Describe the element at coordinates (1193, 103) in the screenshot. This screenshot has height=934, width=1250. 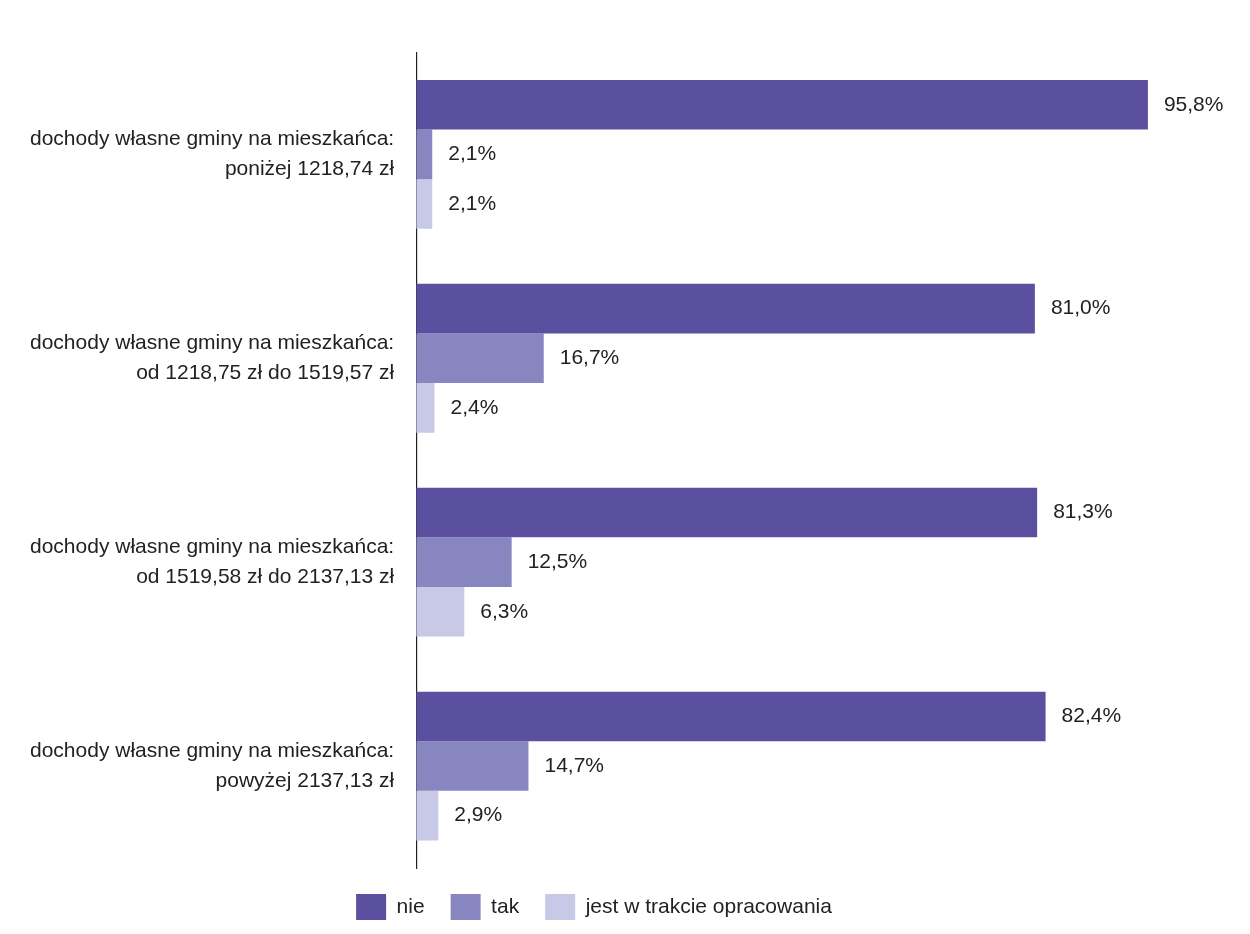
I see `data-label: 95,8%` at that location.